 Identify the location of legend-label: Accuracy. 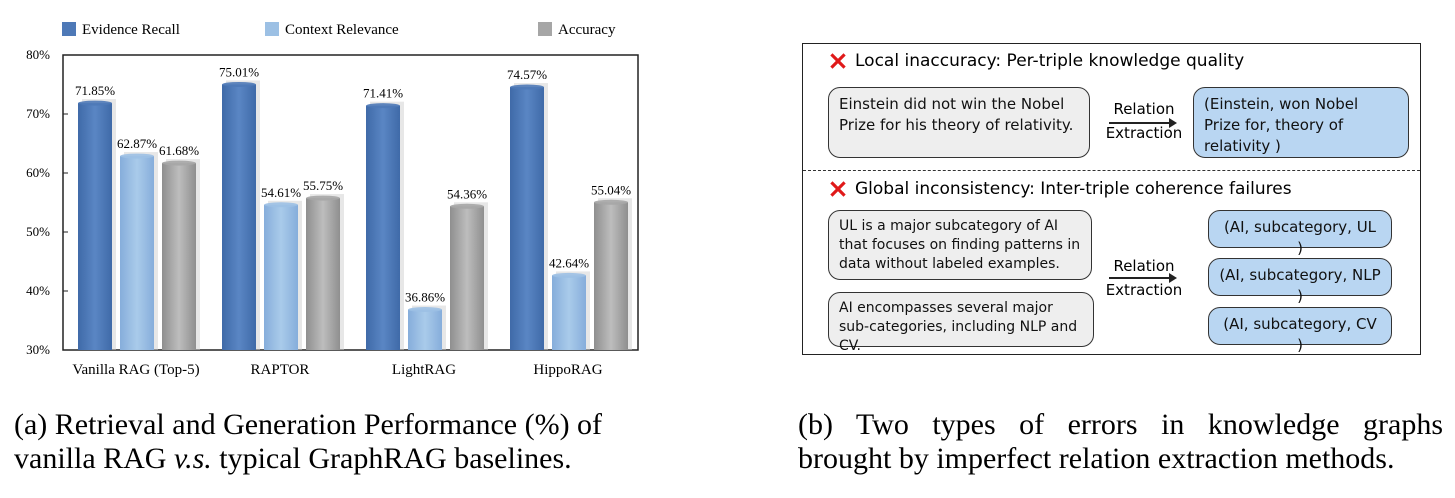
(587, 30).